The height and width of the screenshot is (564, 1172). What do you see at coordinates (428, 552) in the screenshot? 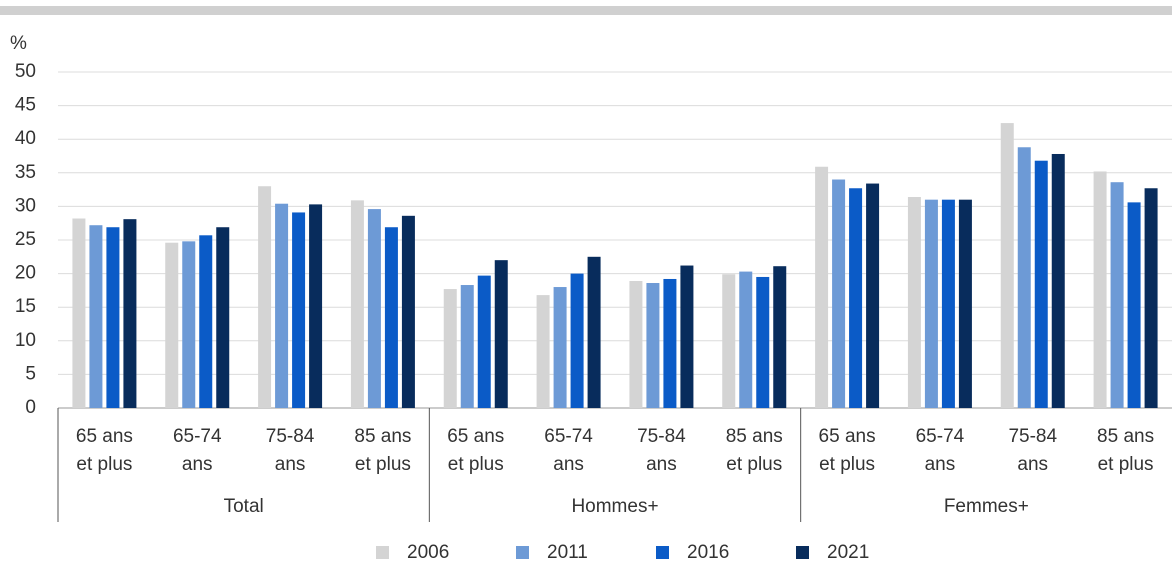
I see `legend-label: 2006` at bounding box center [428, 552].